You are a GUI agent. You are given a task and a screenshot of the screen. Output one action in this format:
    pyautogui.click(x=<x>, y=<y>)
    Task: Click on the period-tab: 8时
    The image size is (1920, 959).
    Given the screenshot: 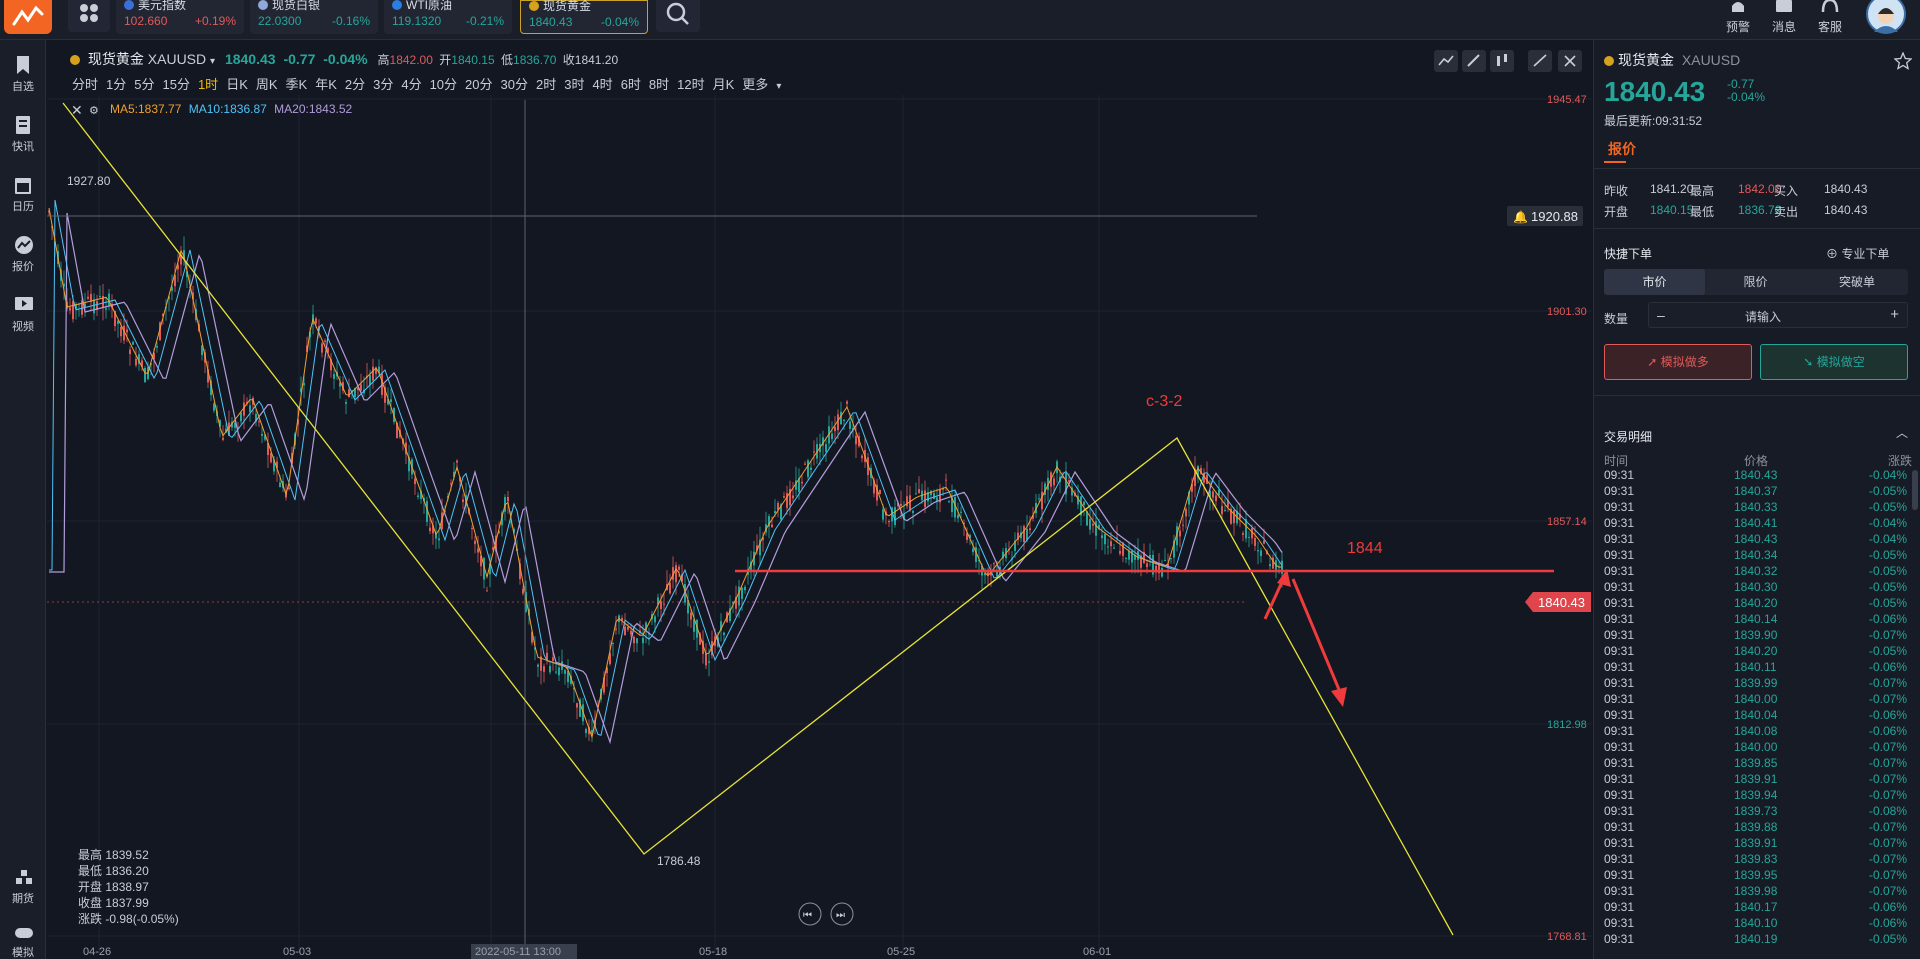 What is the action you would take?
    pyautogui.click(x=659, y=84)
    